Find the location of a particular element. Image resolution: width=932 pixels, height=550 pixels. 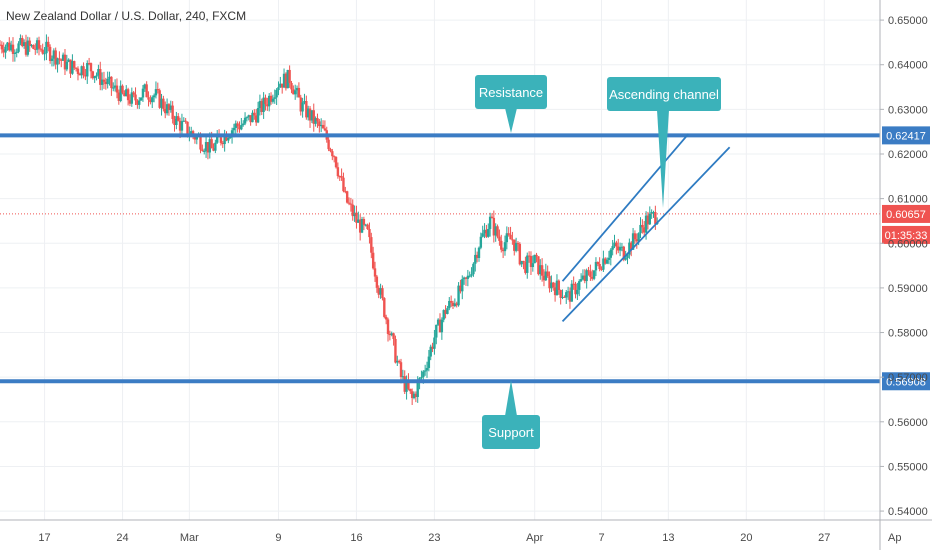

y-tick-label: 0.61000 is located at coordinates (908, 200).